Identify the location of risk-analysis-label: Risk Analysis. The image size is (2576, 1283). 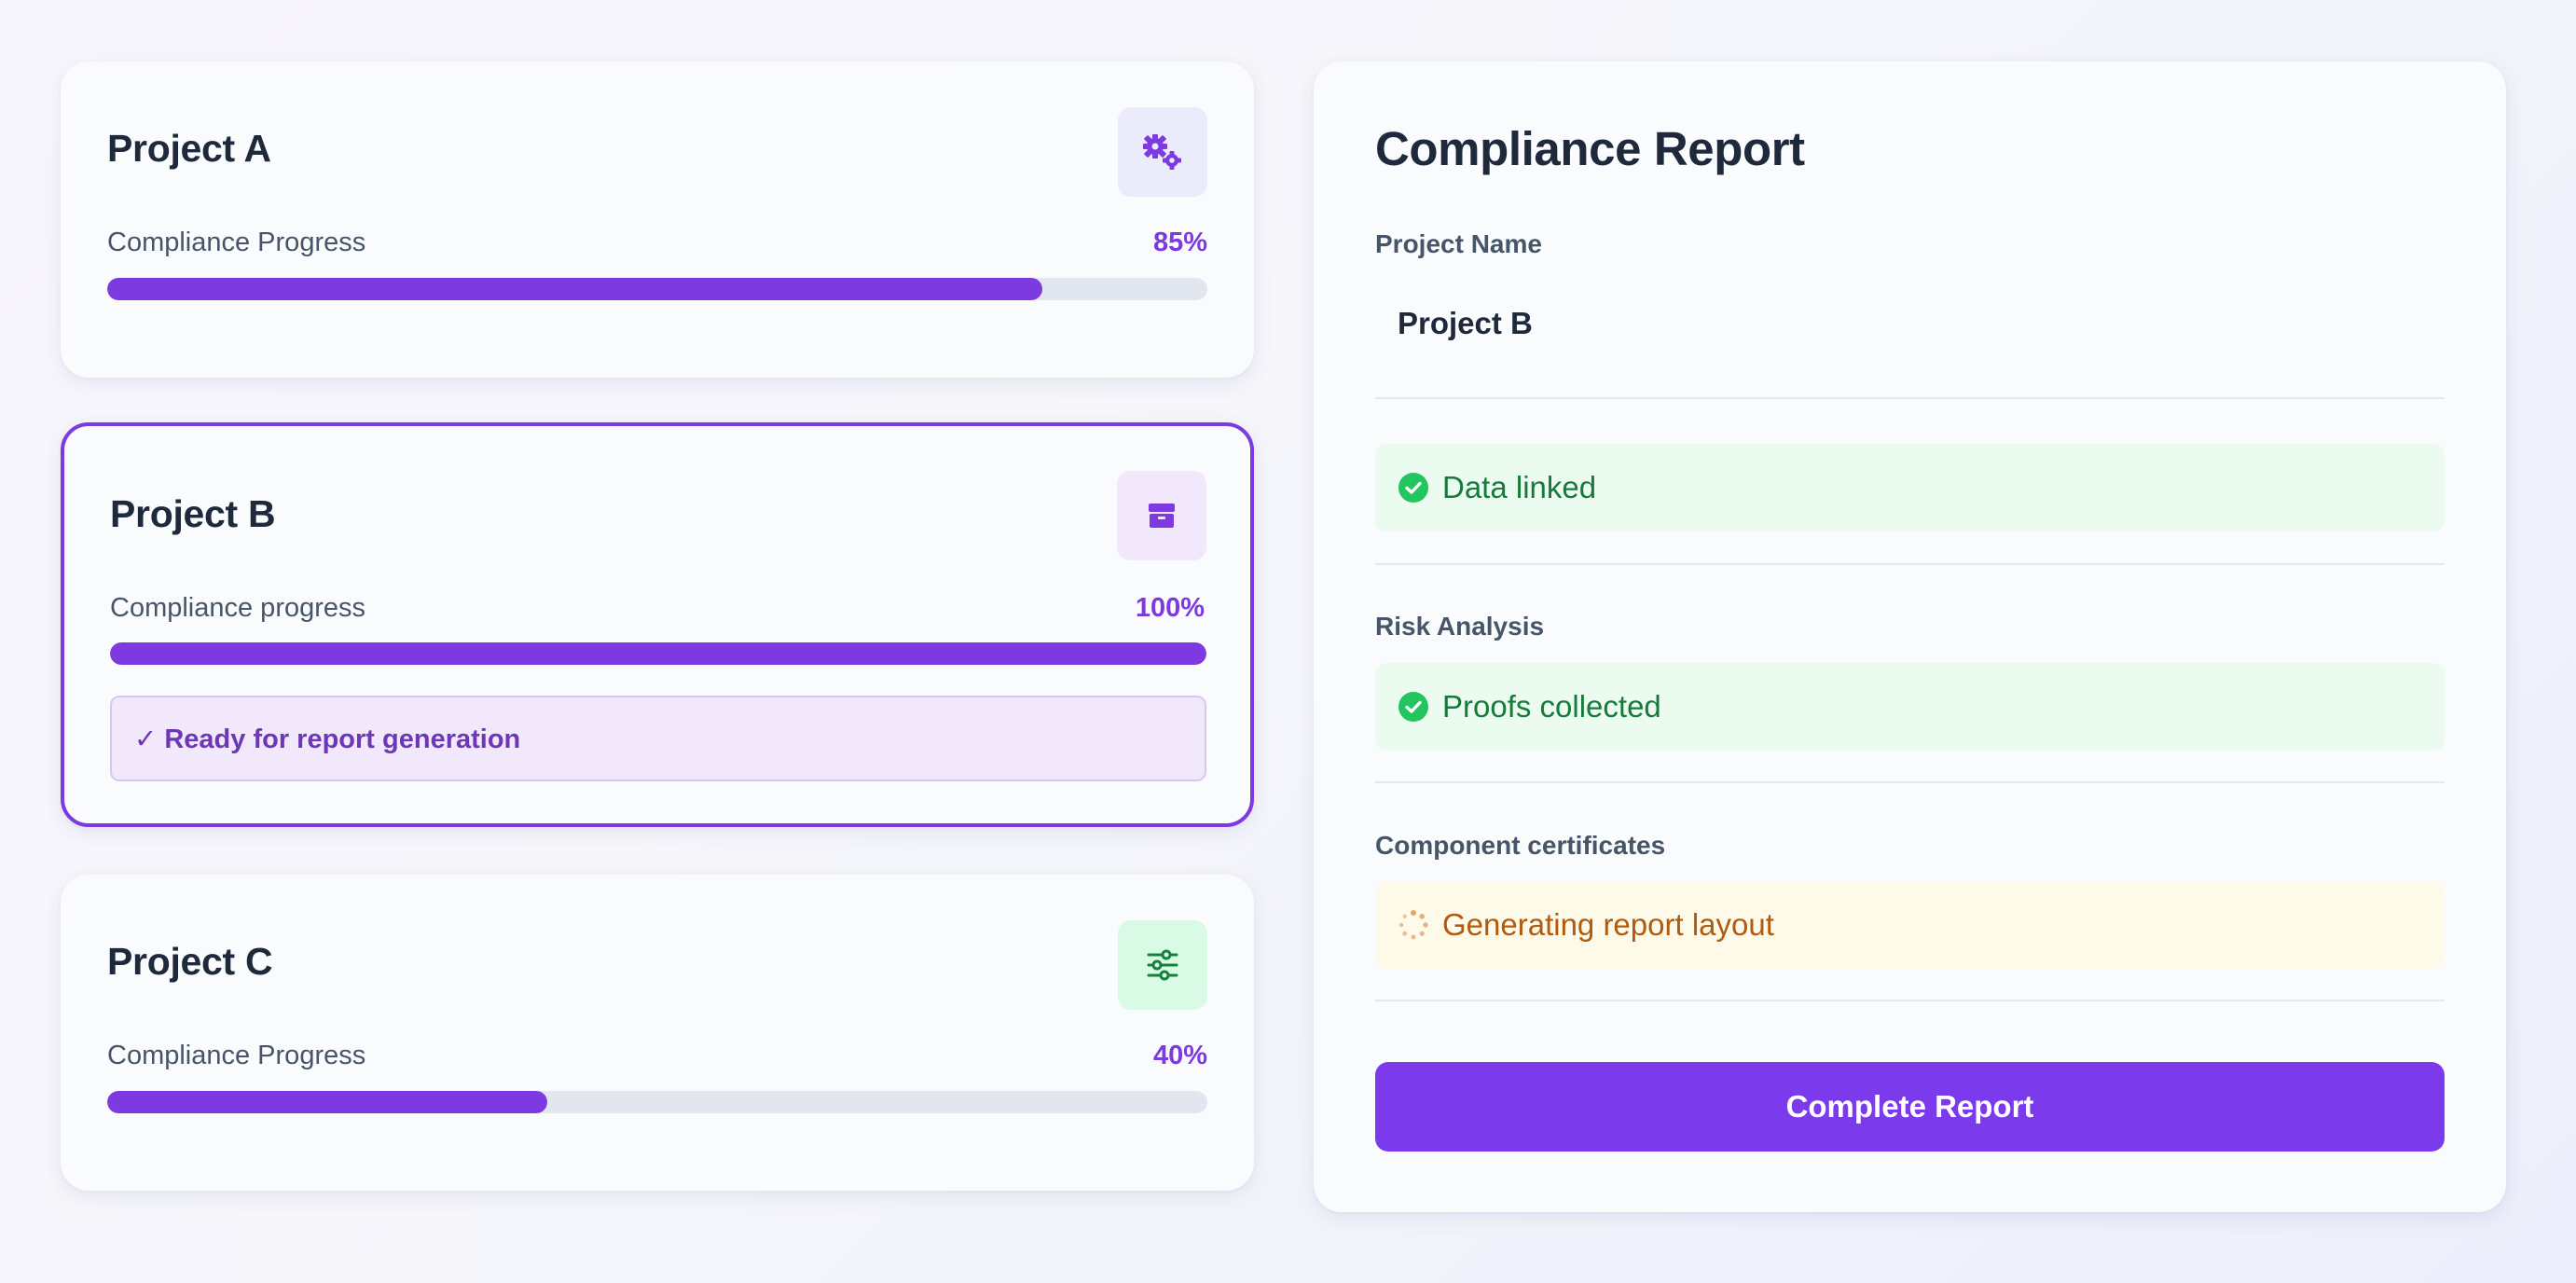
(1460, 627).